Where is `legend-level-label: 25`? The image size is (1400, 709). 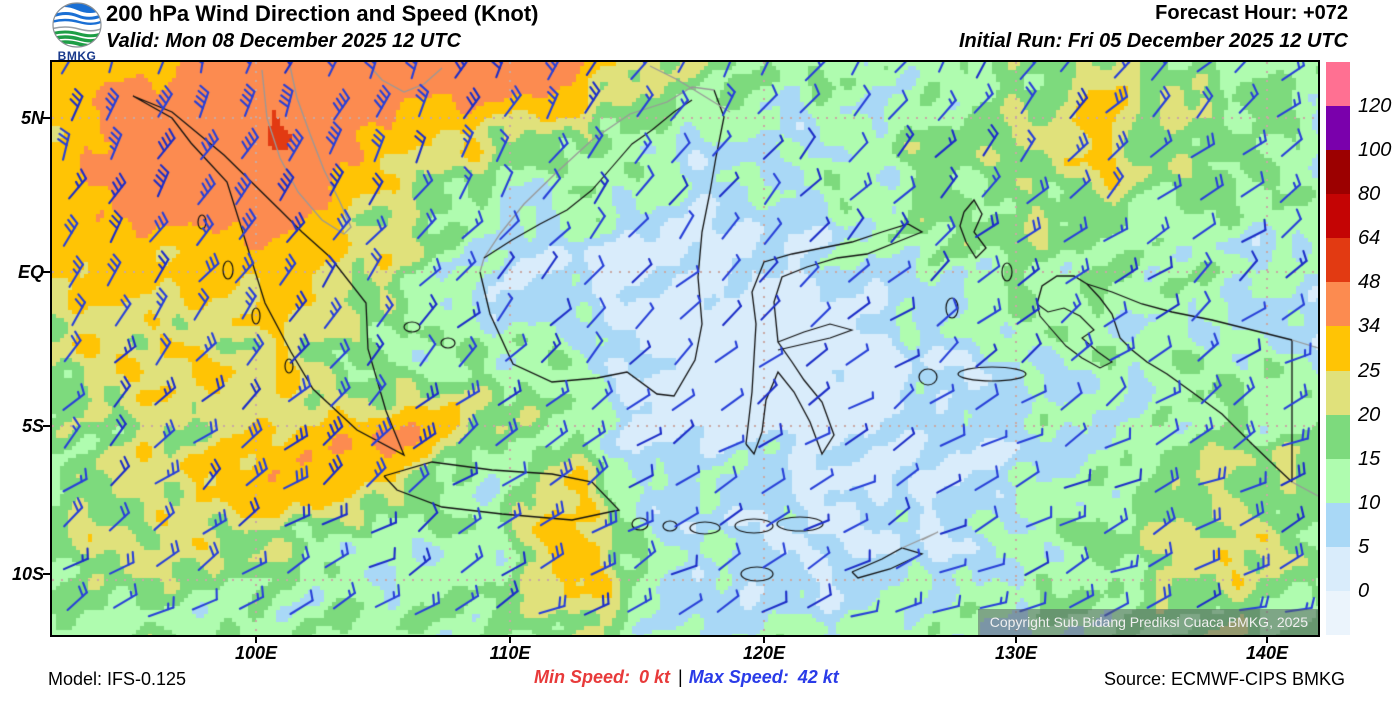
legend-level-label: 25 is located at coordinates (1369, 370).